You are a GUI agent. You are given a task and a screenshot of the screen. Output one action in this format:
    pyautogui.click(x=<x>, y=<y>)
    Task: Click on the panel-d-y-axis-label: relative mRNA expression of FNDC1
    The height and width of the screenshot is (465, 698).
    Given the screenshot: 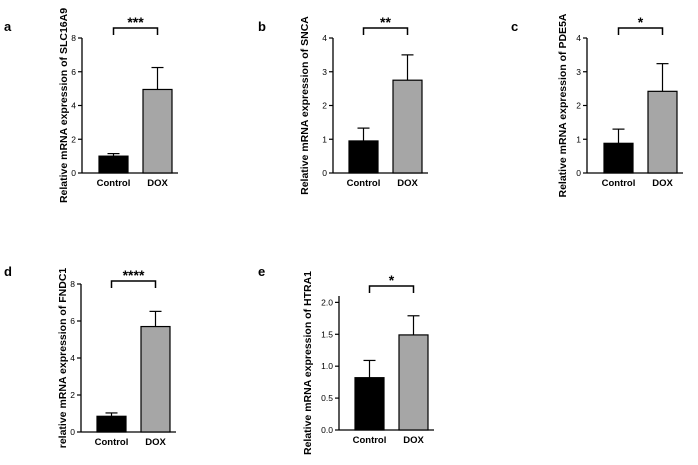 What is the action you would take?
    pyautogui.click(x=63, y=358)
    